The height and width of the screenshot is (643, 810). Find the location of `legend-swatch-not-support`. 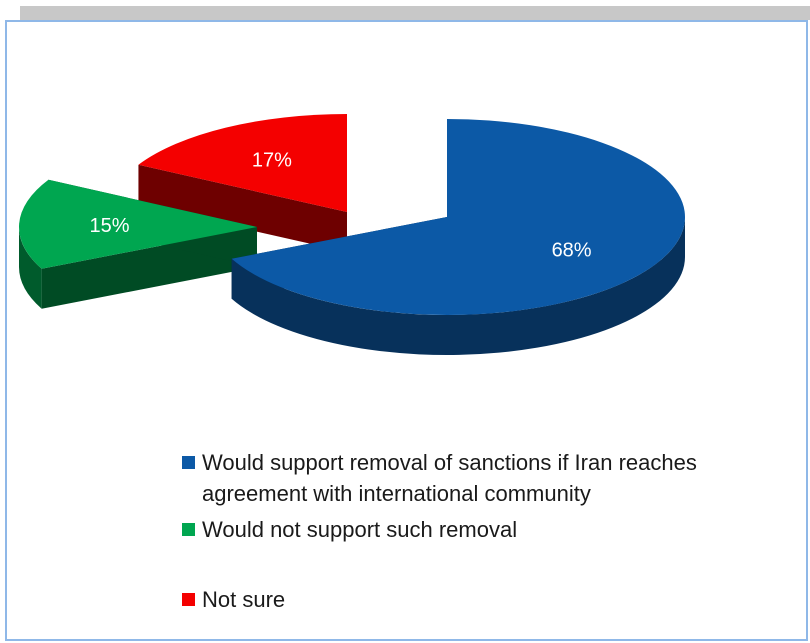

legend-swatch-not-support is located at coordinates (188, 529).